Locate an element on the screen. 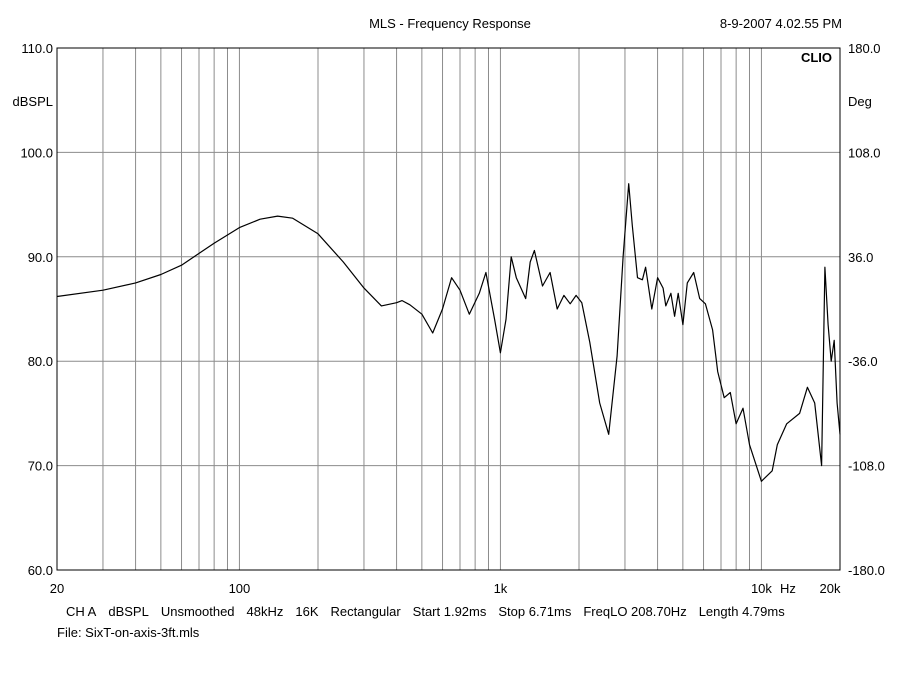  x-tick-label: 20k is located at coordinates (830, 588).